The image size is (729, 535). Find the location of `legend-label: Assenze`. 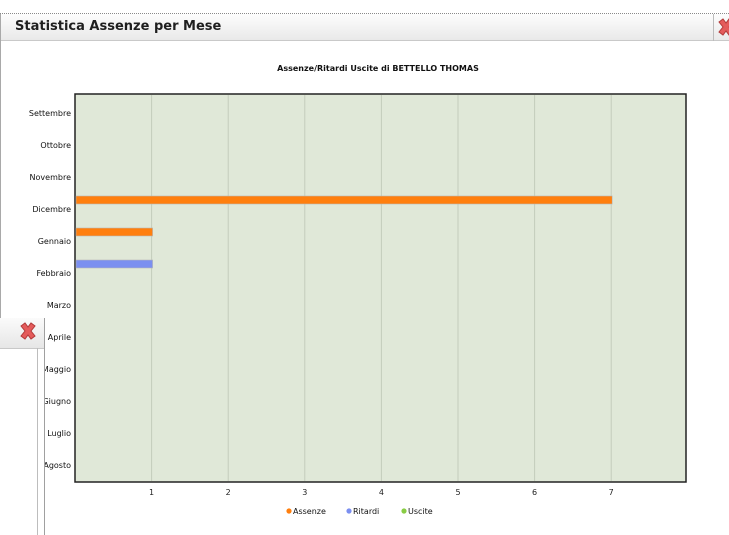

legend-label: Assenze is located at coordinates (309, 511).